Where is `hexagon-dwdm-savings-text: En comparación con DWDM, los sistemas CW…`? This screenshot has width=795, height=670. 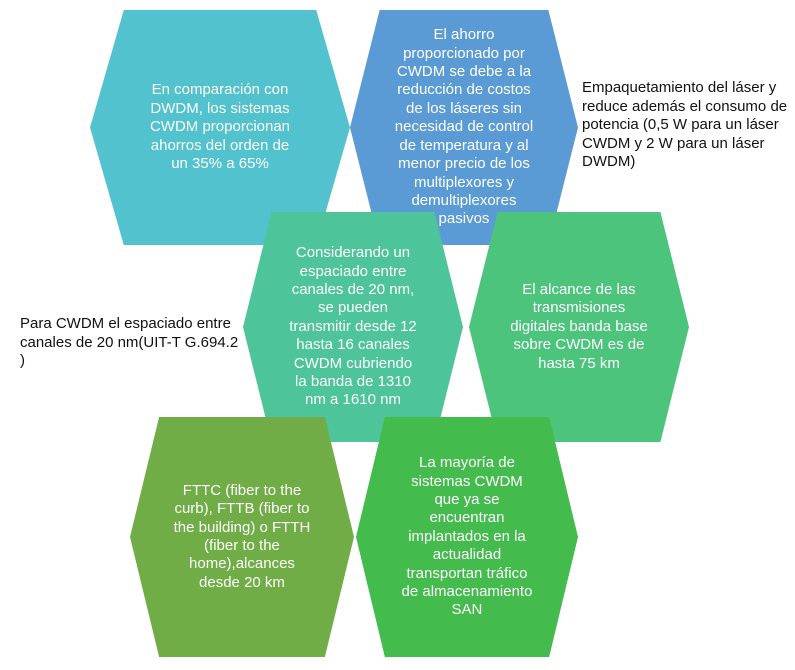 hexagon-dwdm-savings-text: En comparación con DWDM, los sistemas CW… is located at coordinates (220, 127).